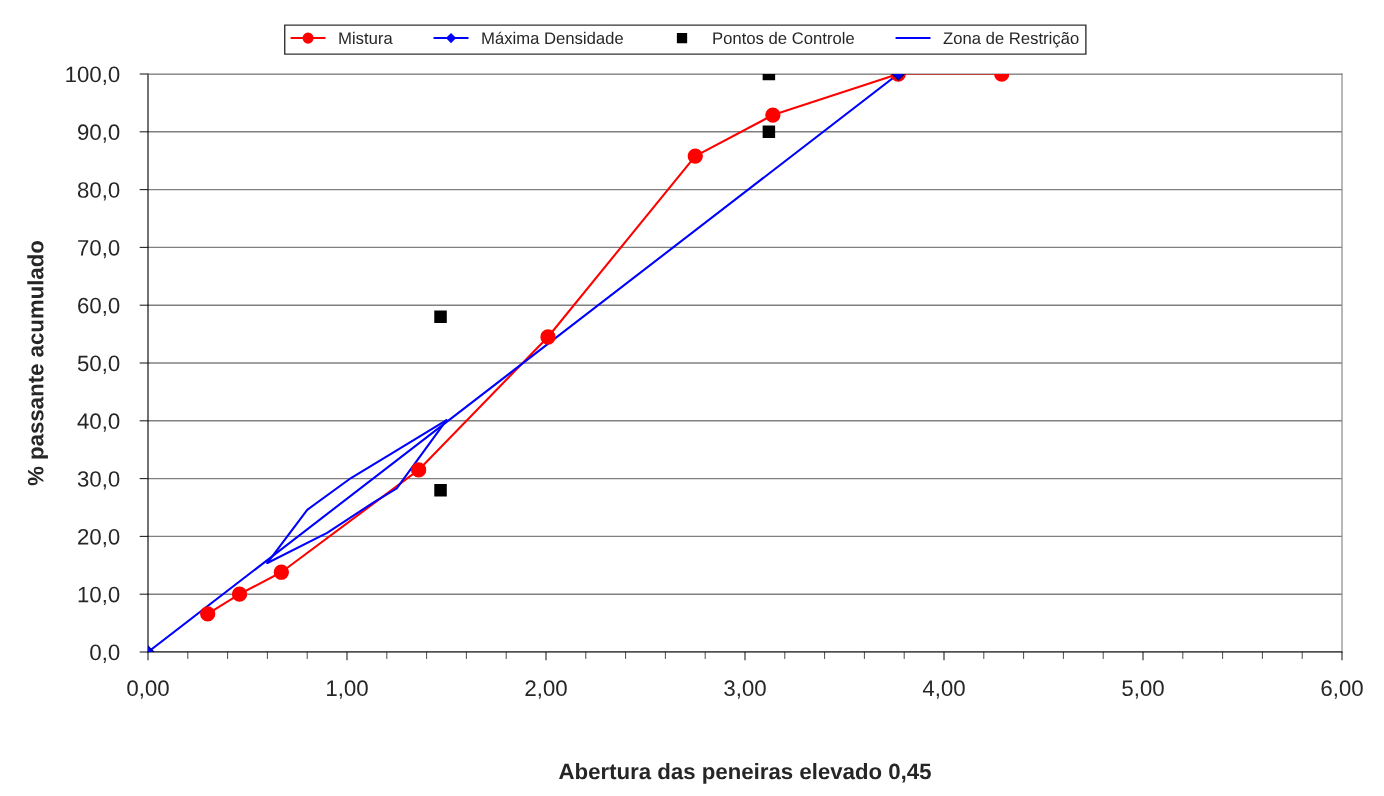 This screenshot has width=1384, height=796. Describe the element at coordinates (366, 38) in the screenshot. I see `legend-label: Mistura` at that location.